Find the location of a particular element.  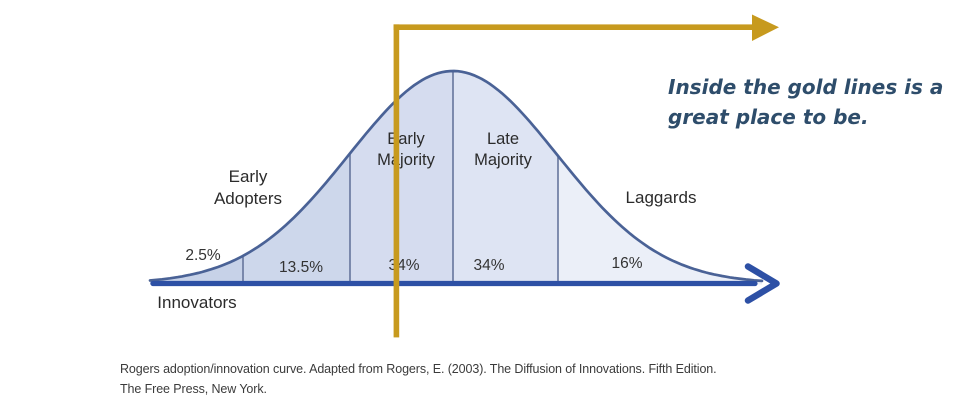

annotation-line-2: great place to be. is located at coordinates (768, 117).